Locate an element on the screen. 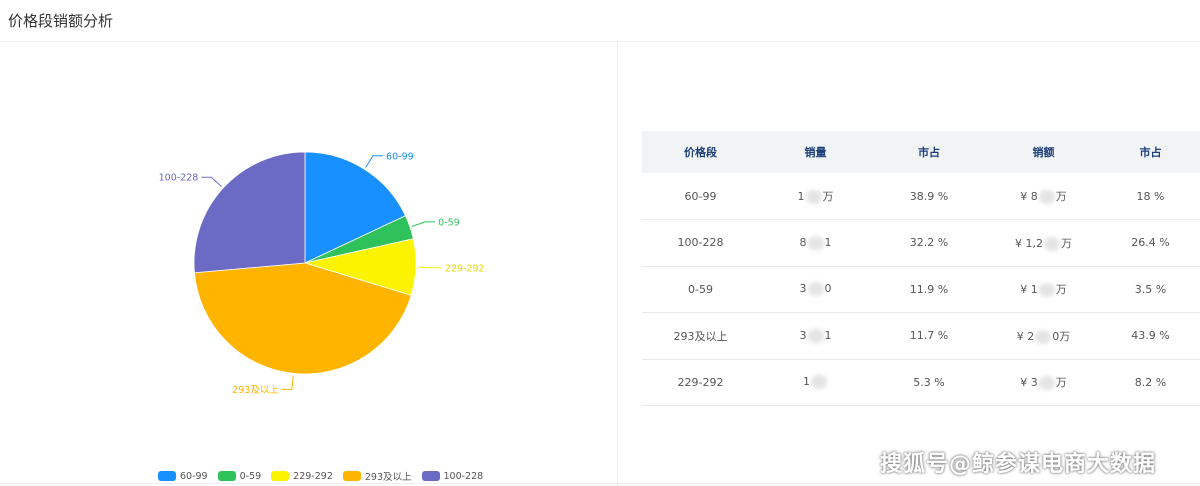 The image size is (1200, 486). cell-amount-share: 18 % is located at coordinates (1150, 196).